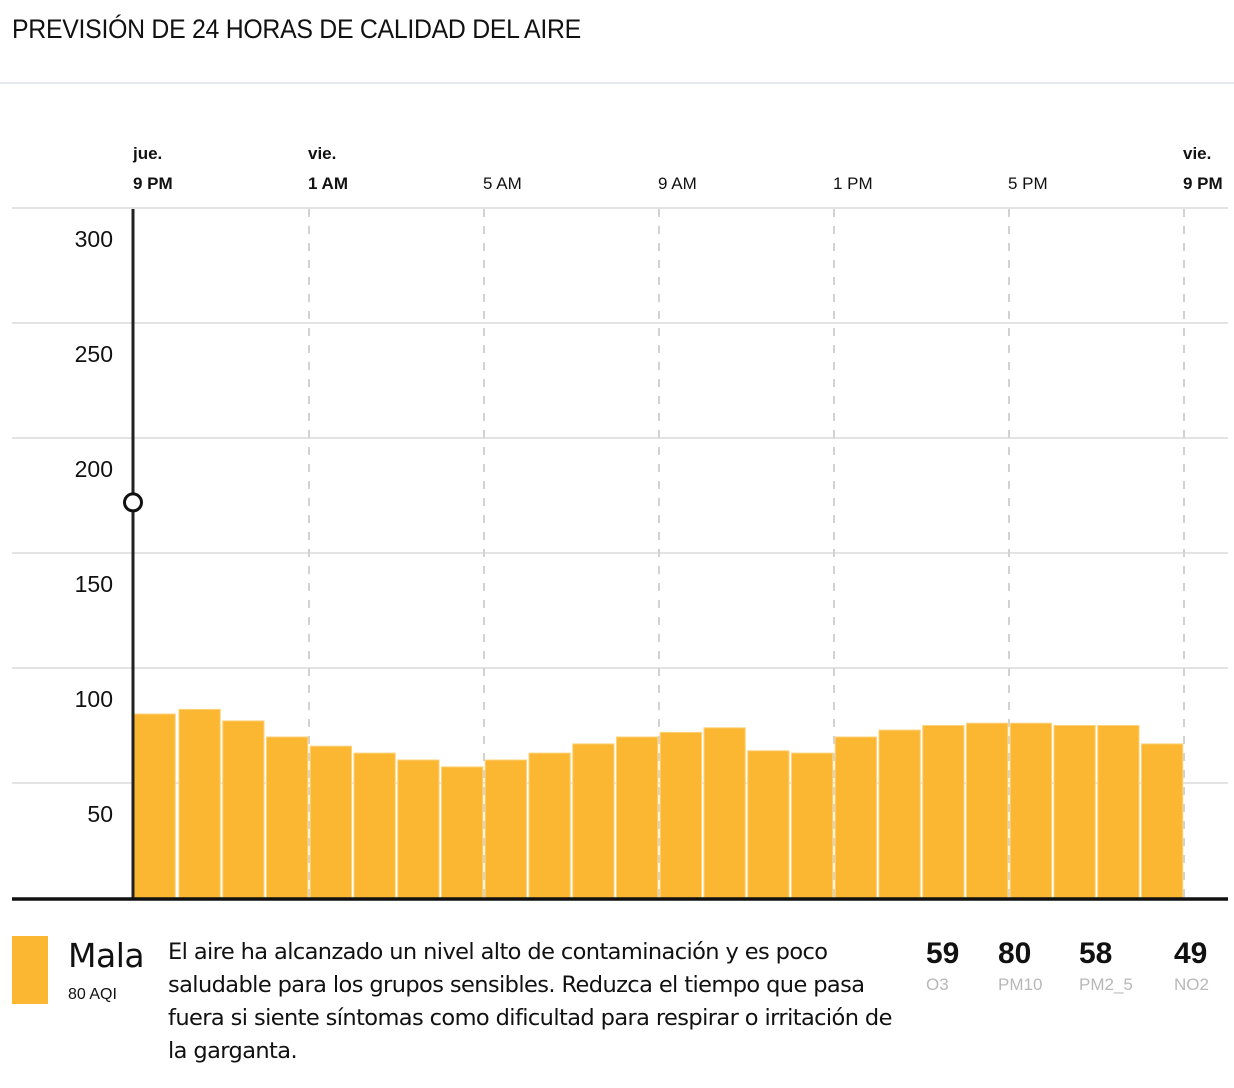 The image size is (1234, 1088). I want to click on pollutant-value: 49, so click(1191, 953).